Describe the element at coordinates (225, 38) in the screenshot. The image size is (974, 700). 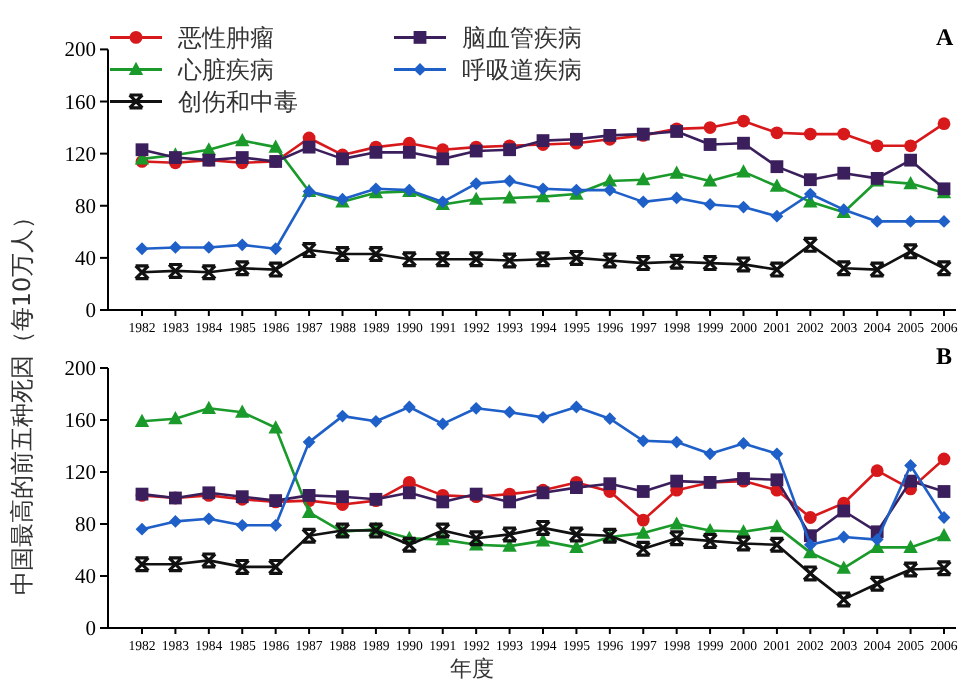
I see `legend-label: 恶性肿瘤` at that location.